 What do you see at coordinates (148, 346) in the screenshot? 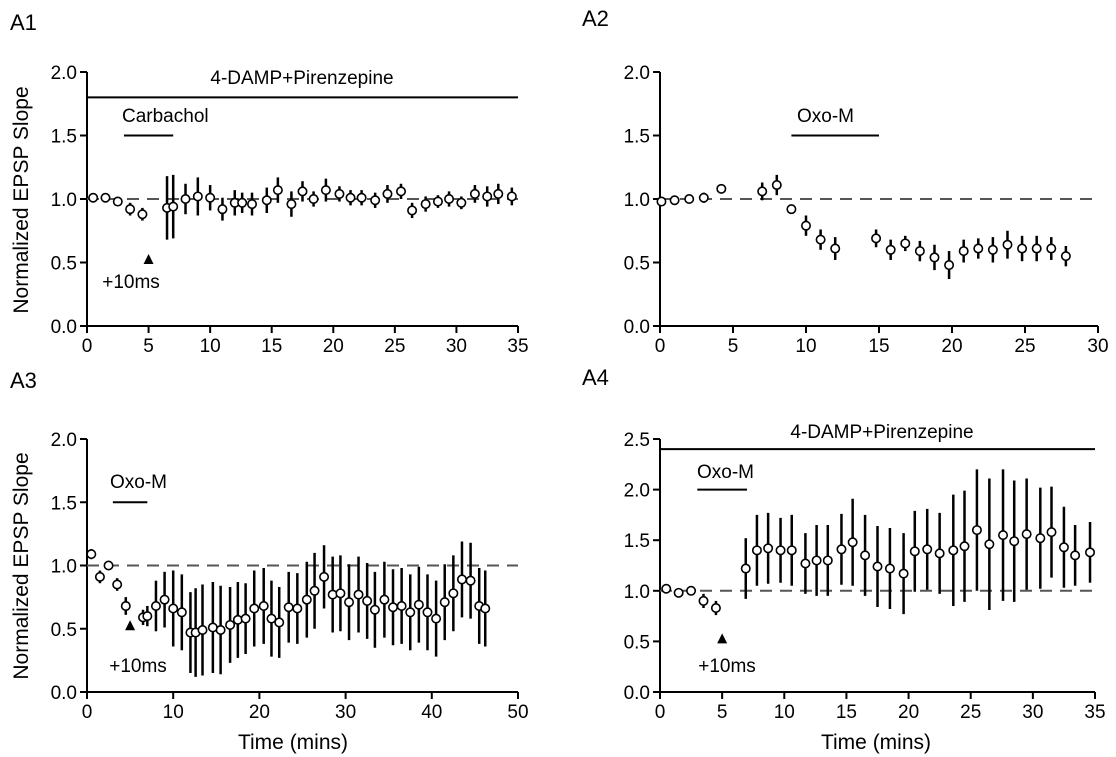
I see `x-tick-label-a1-1: 5` at bounding box center [148, 346].